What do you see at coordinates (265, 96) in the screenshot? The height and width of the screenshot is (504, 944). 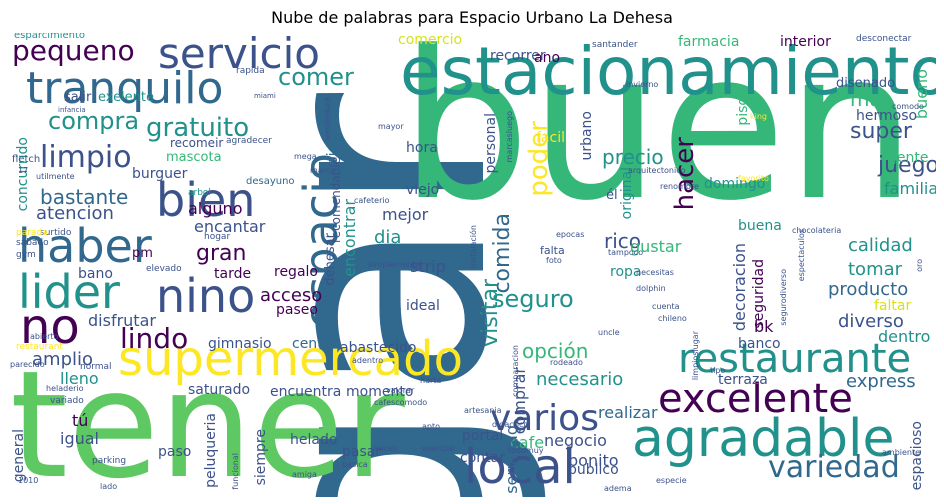 I see `word-miami: miami` at bounding box center [265, 96].